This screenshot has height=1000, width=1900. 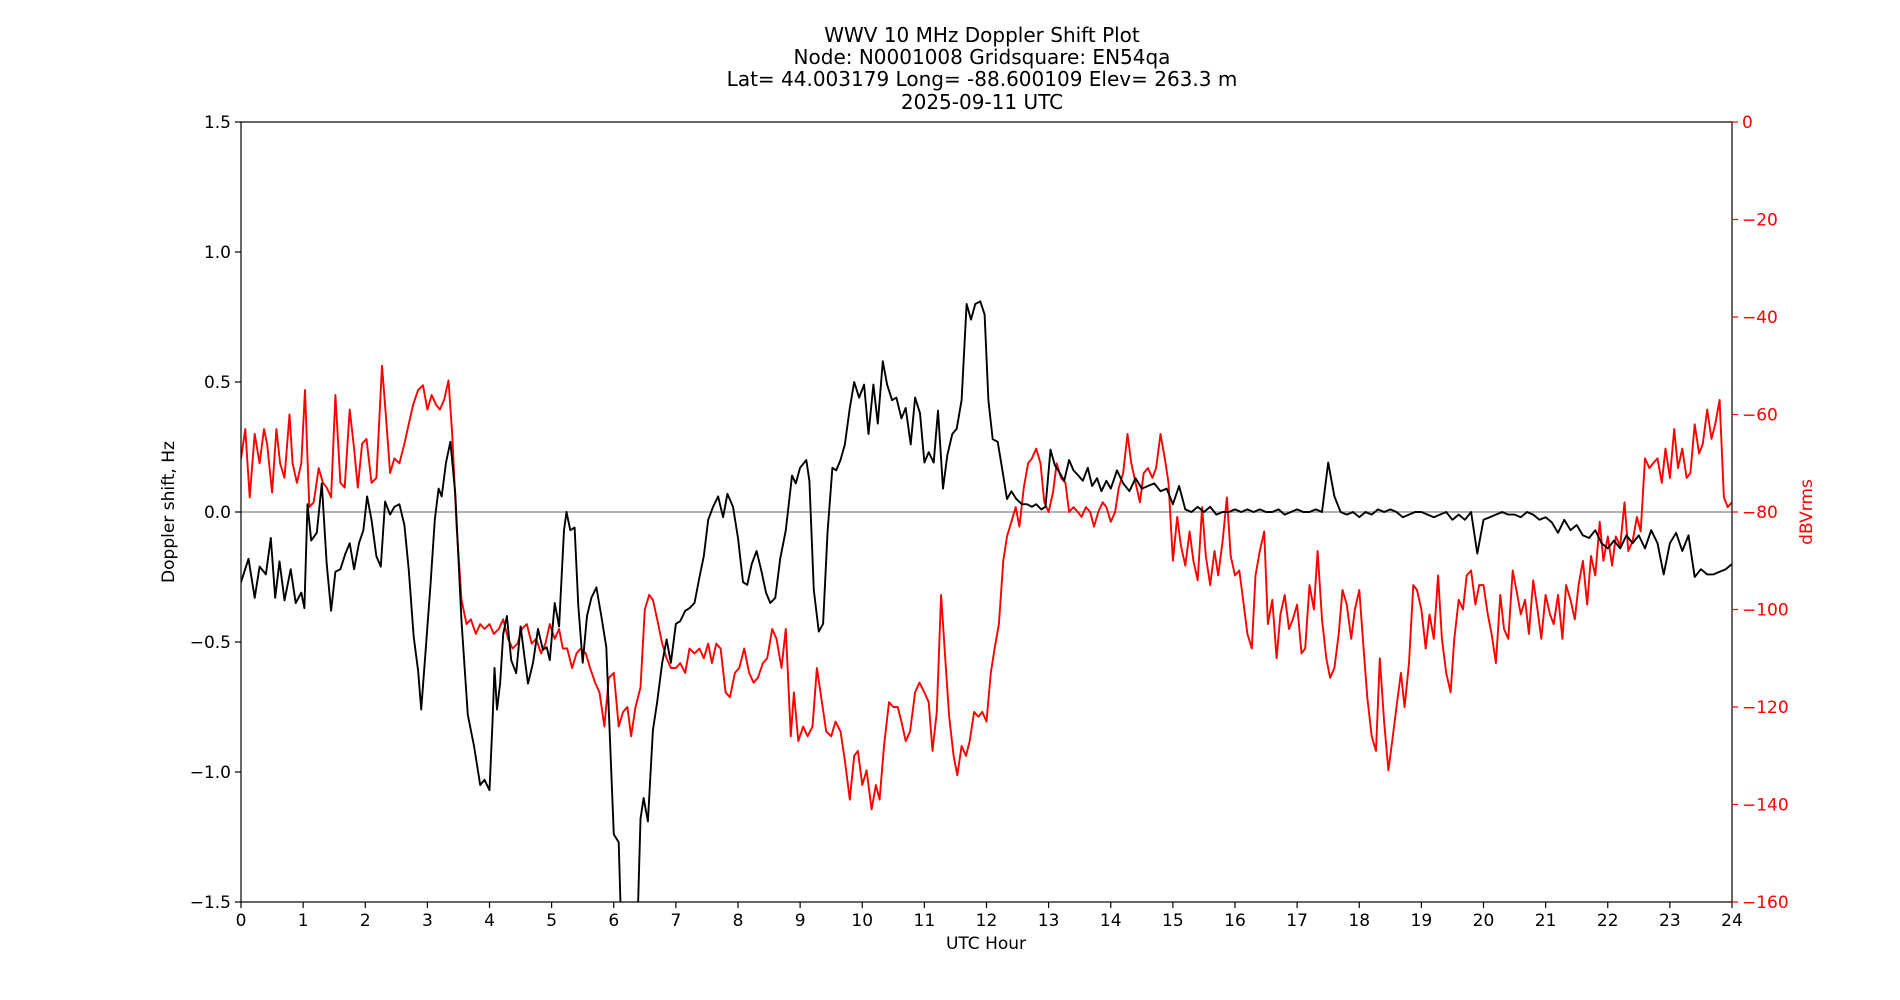 I want to click on title-line-2: Node: N0001008 Gridsquare: EN54qa, so click(x=982, y=57).